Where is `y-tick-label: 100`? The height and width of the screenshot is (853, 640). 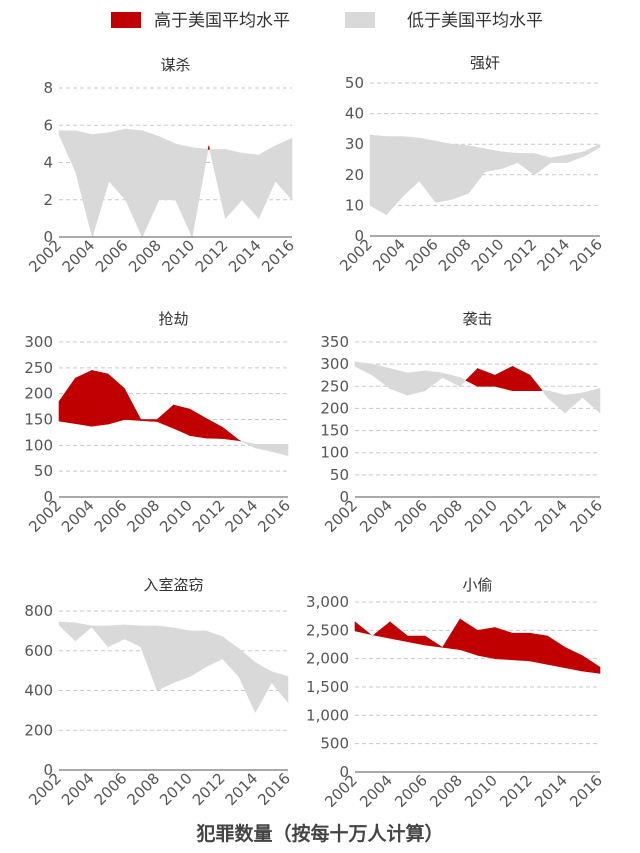 y-tick-label: 100 is located at coordinates (334, 453).